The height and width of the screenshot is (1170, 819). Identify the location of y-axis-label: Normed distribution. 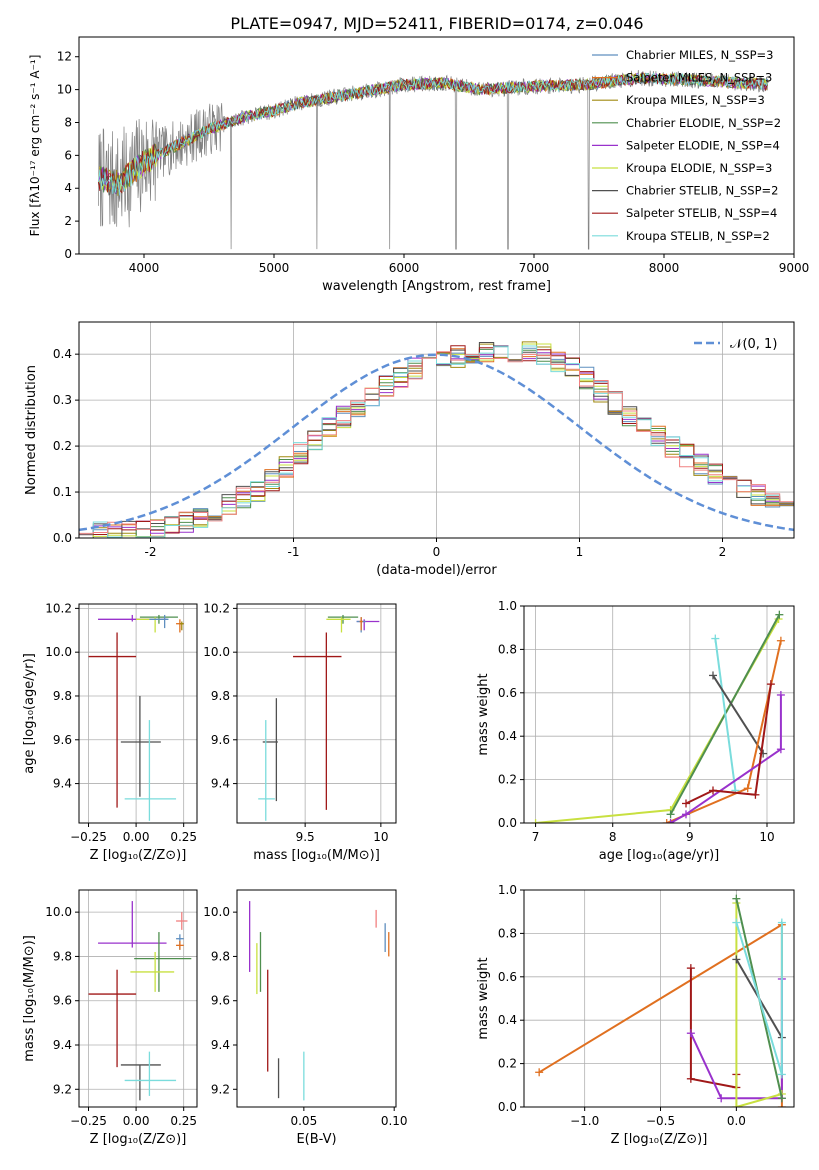
(31, 430).